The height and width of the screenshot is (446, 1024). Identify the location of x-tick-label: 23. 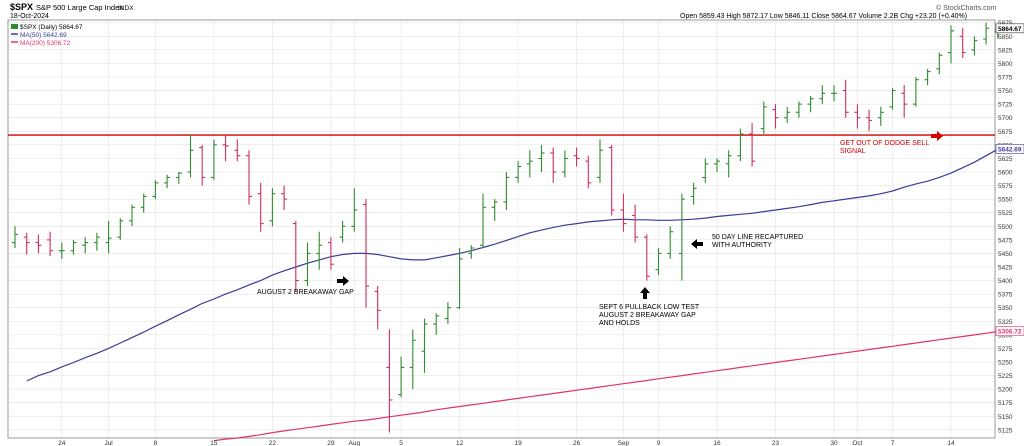
(776, 443).